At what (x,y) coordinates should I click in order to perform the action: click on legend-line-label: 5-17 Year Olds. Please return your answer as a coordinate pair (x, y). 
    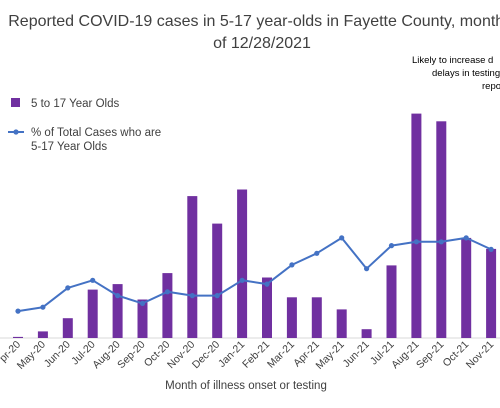
    Looking at the image, I should click on (69, 147).